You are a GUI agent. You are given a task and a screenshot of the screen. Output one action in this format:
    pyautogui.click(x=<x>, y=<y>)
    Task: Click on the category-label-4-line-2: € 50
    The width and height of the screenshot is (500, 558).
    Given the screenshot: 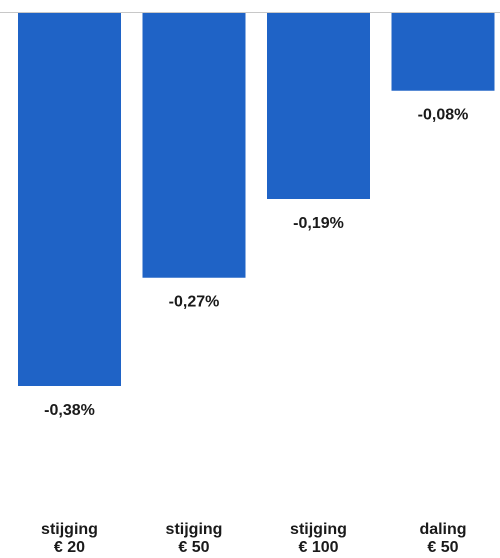 What is the action you would take?
    pyautogui.click(x=442, y=547)
    